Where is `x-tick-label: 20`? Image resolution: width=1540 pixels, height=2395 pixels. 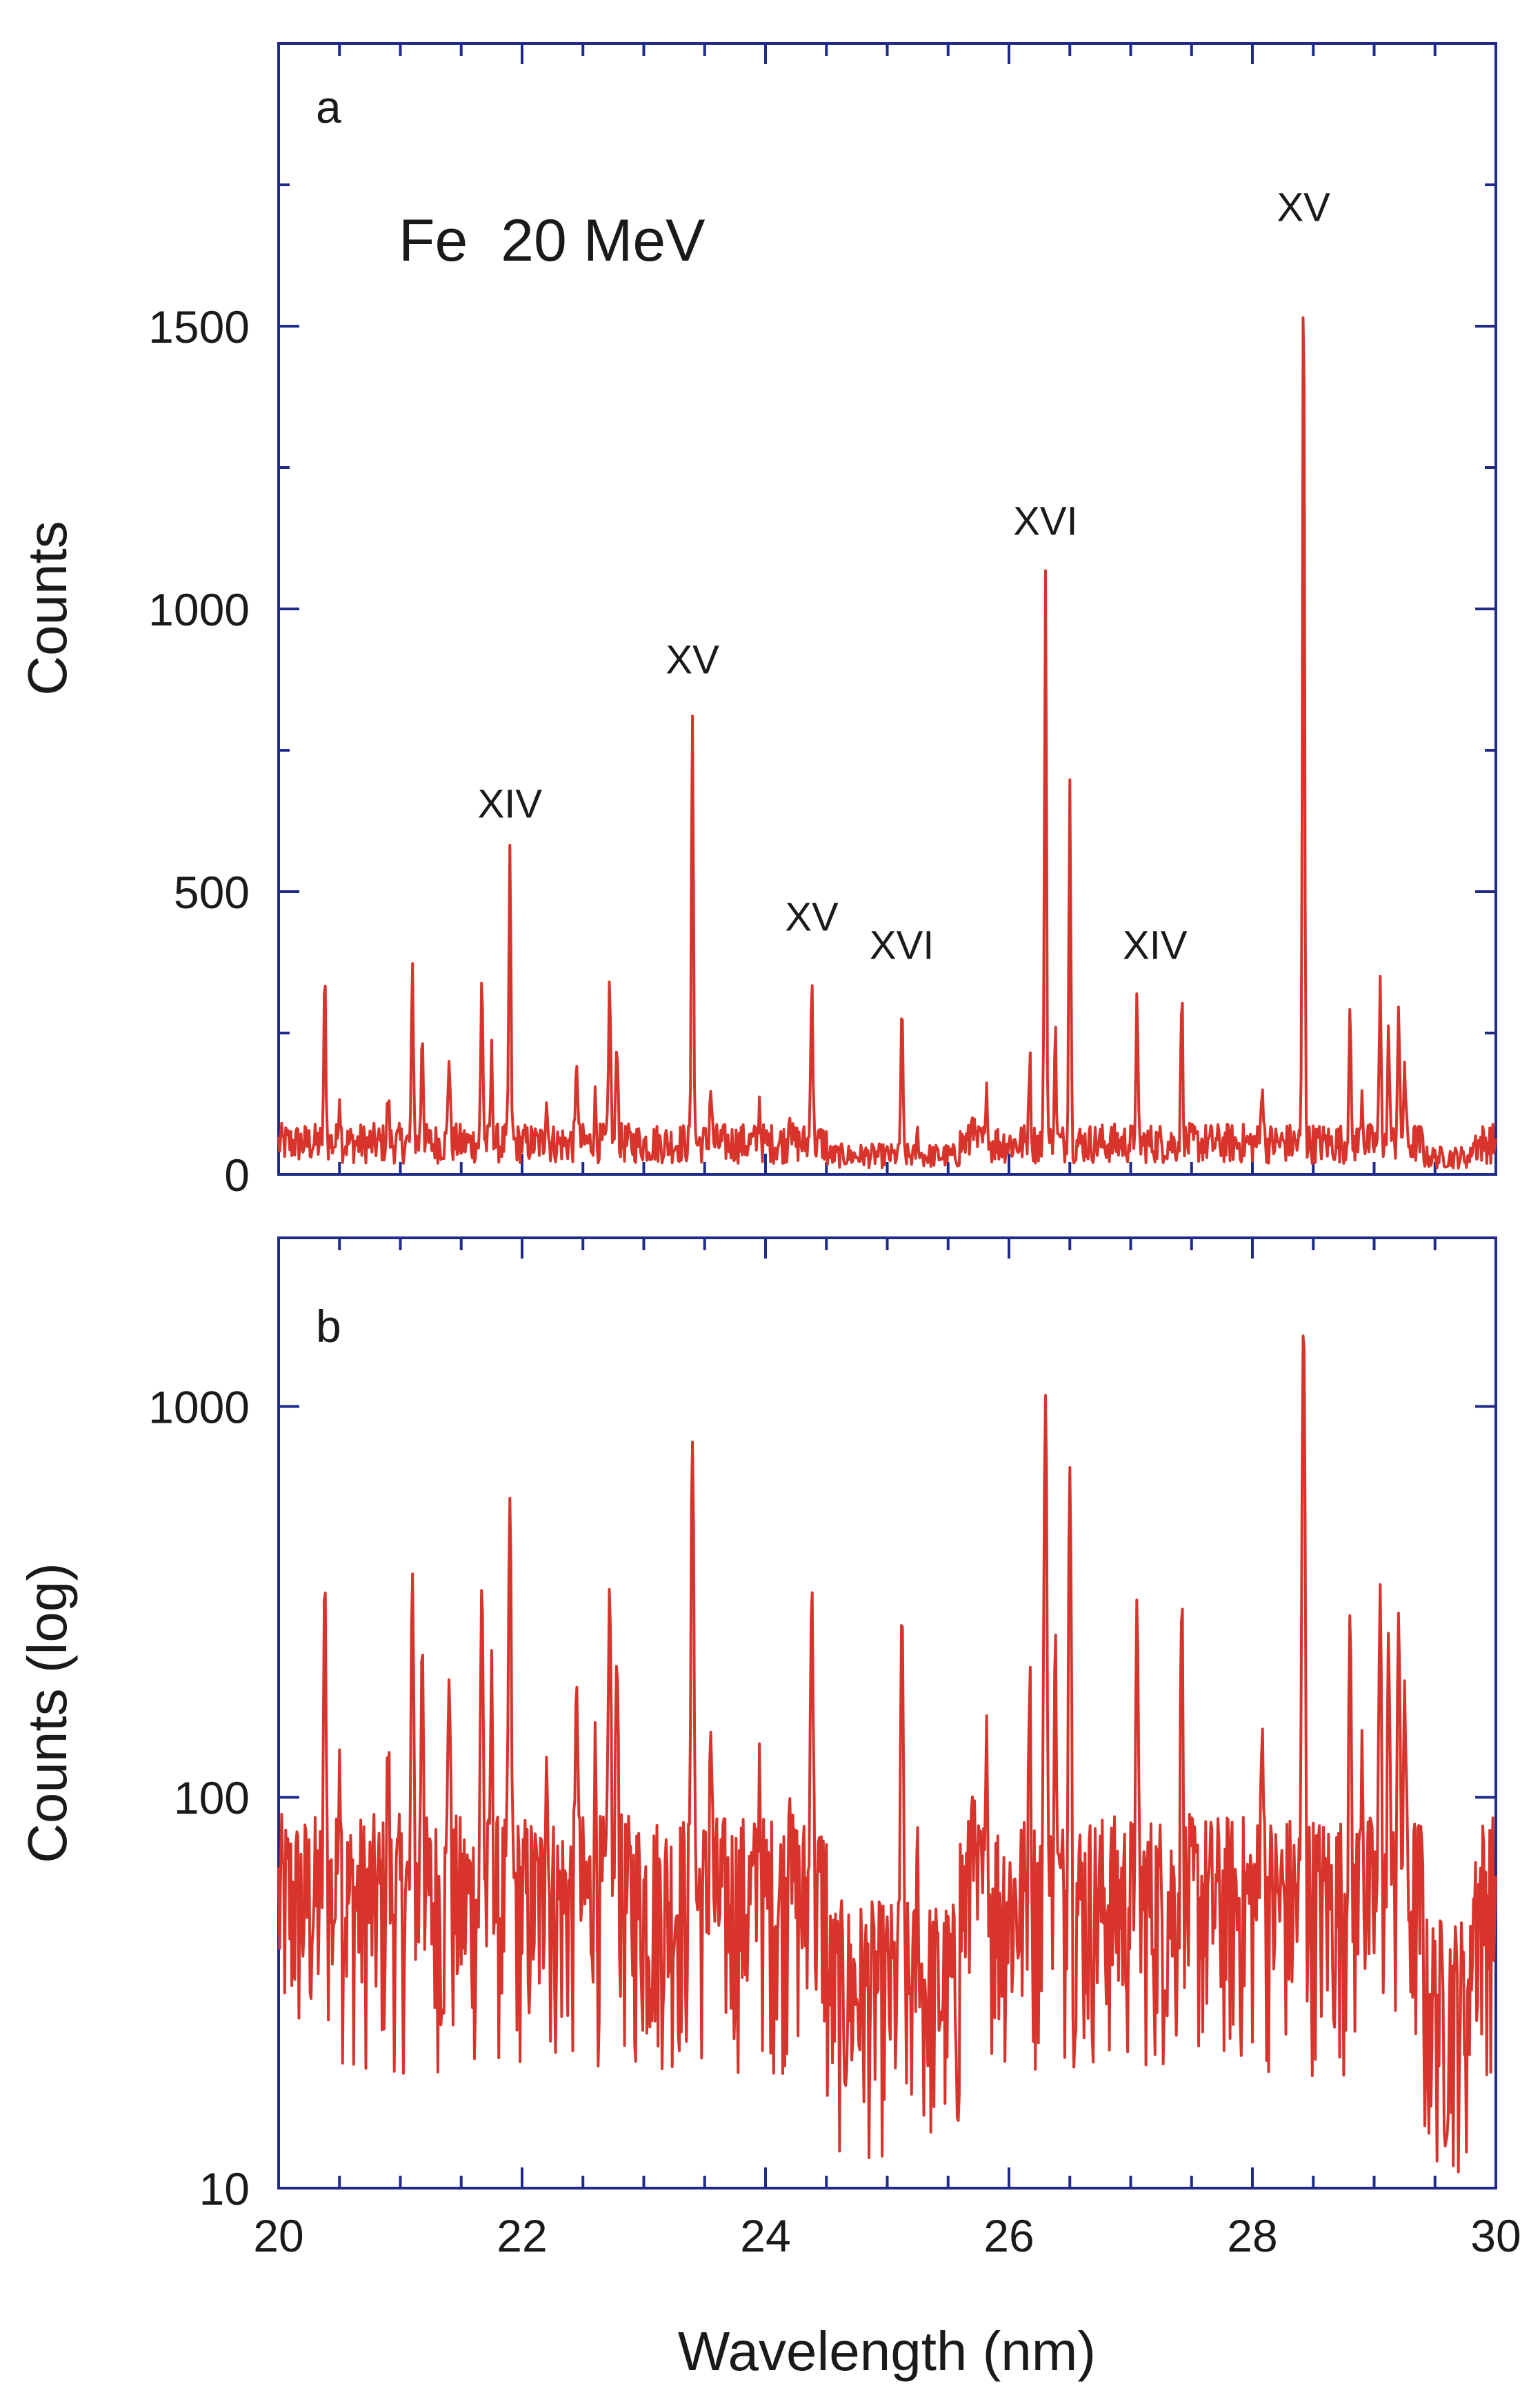 x-tick-label: 20 is located at coordinates (278, 2235).